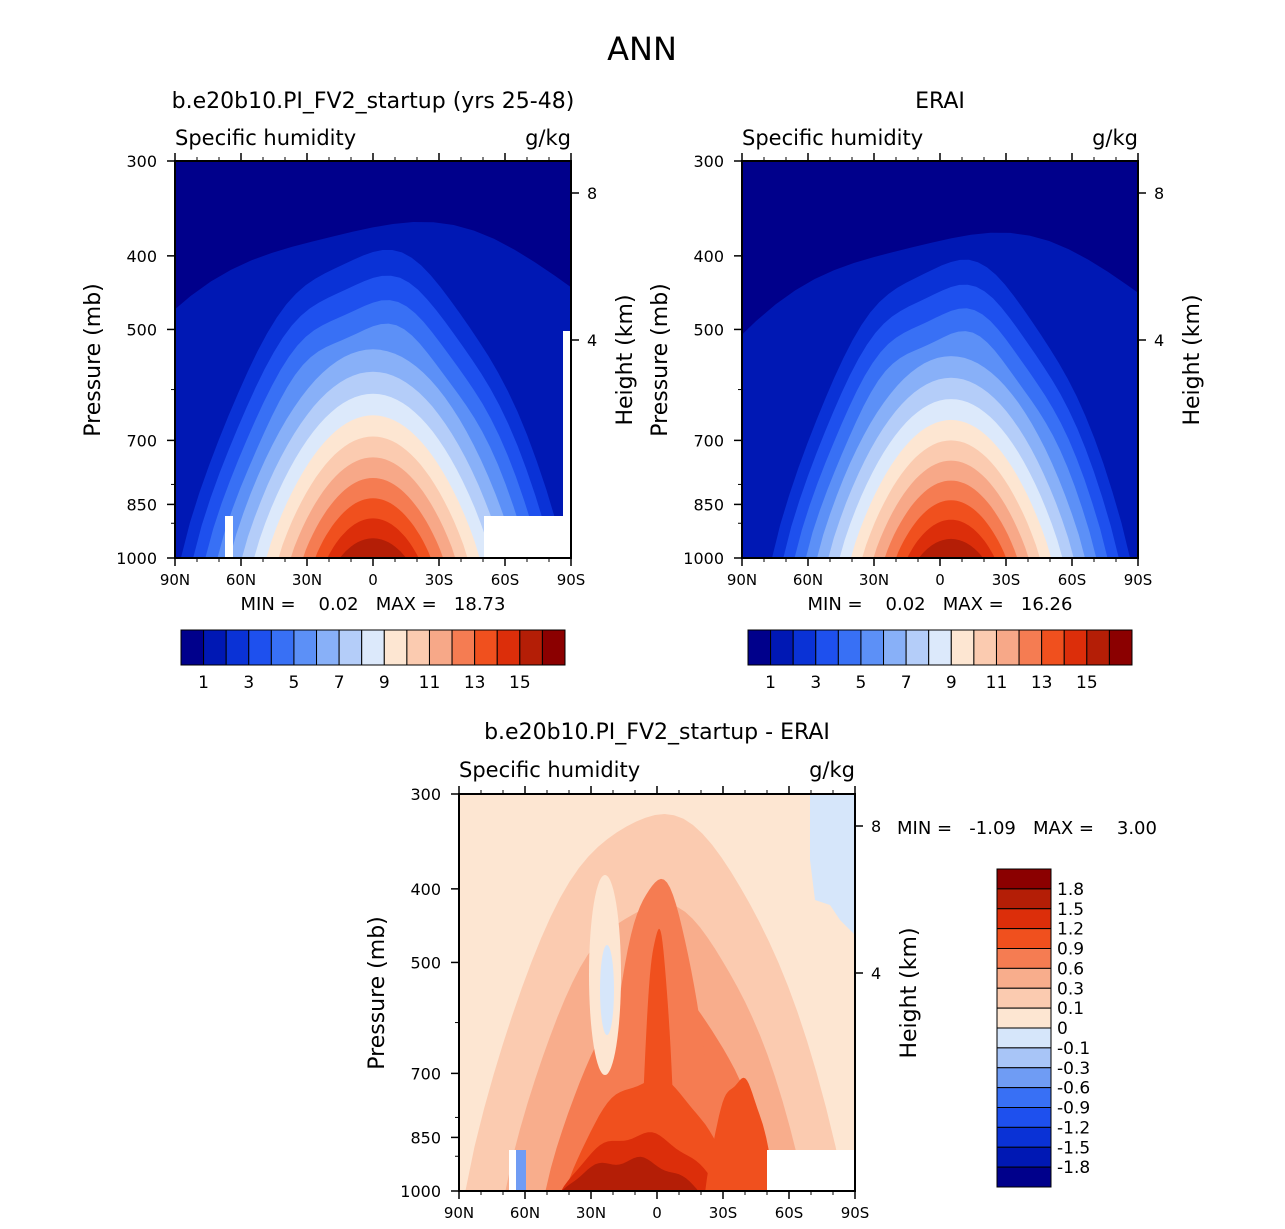 This screenshot has width=1285, height=1229. I want to click on panel-obs-minmax: MIN = 0.02 MAX = 16.26, so click(940, 604).